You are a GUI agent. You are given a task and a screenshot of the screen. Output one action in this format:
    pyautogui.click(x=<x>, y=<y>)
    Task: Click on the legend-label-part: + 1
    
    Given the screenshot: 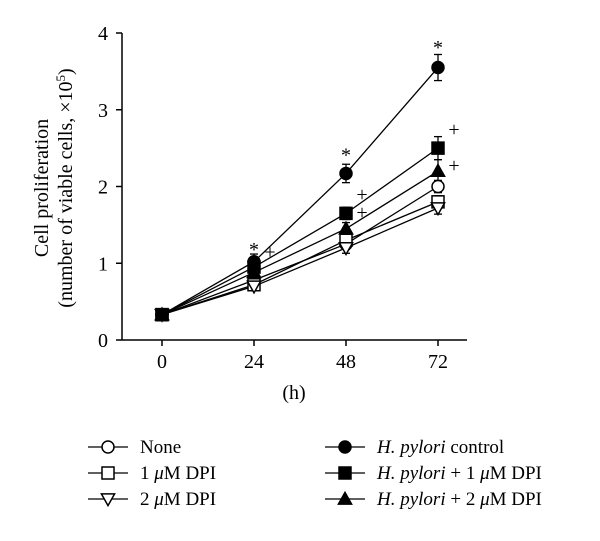 What is the action you would take?
    pyautogui.click(x=463, y=473)
    